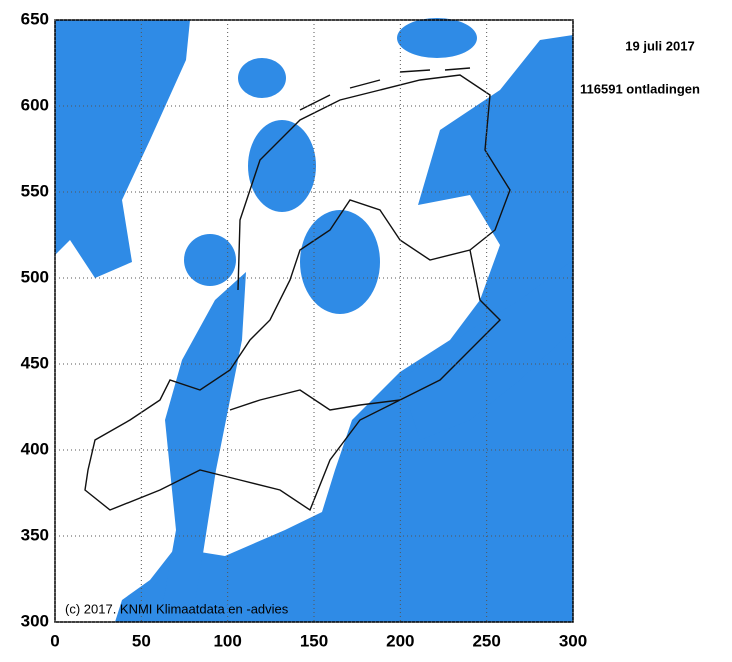  Describe the element at coordinates (400, 640) in the screenshot. I see `x-tick-label: 200` at that location.